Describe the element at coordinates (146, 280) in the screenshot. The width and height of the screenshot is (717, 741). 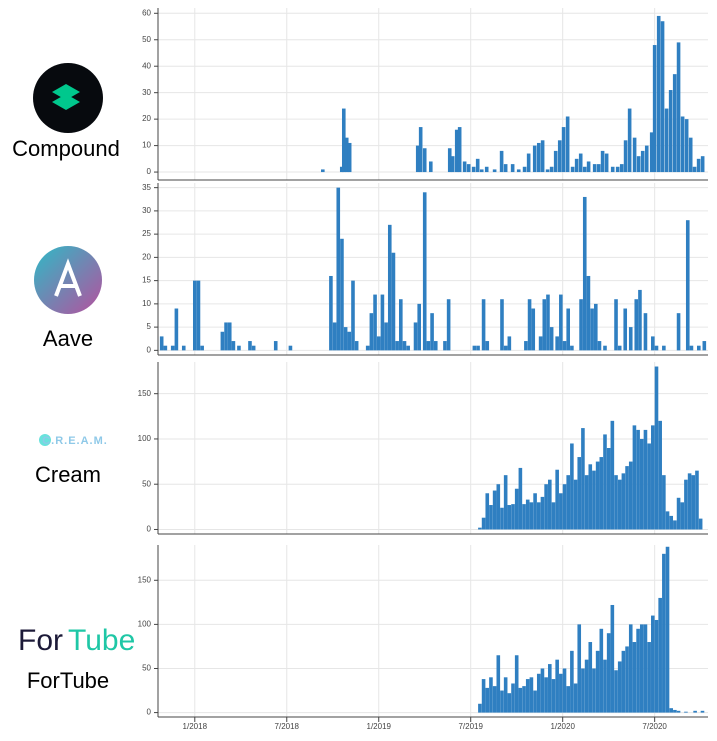
I see `y-tick-label: 15` at that location.